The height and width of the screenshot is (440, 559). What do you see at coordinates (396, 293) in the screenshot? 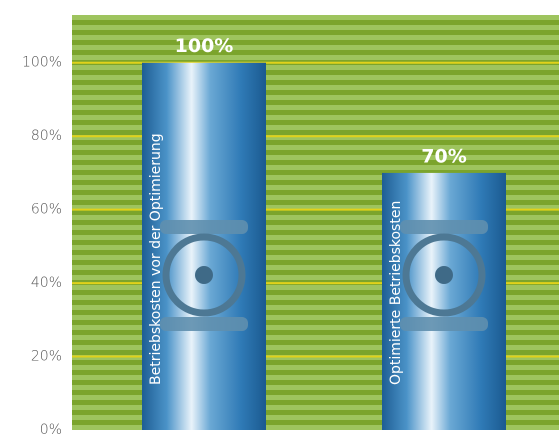
I see `category-label: Optimierte Betriebskosten` at bounding box center [396, 293].